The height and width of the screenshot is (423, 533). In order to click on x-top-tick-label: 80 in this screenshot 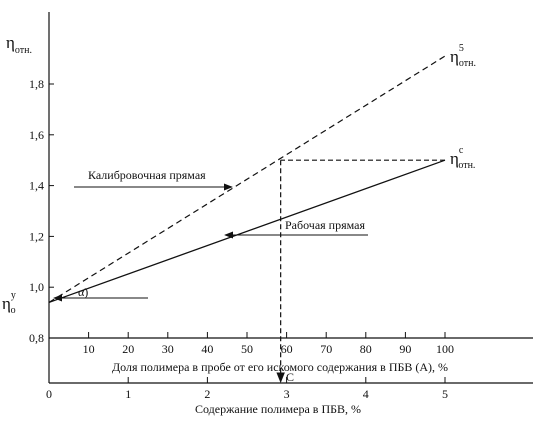, I will do `click(366, 349)`.